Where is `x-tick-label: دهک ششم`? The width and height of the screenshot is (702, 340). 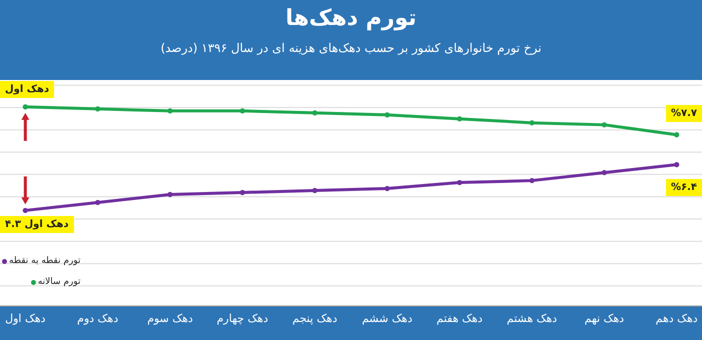 x-tick-label: دهک ششم is located at coordinates (387, 318).